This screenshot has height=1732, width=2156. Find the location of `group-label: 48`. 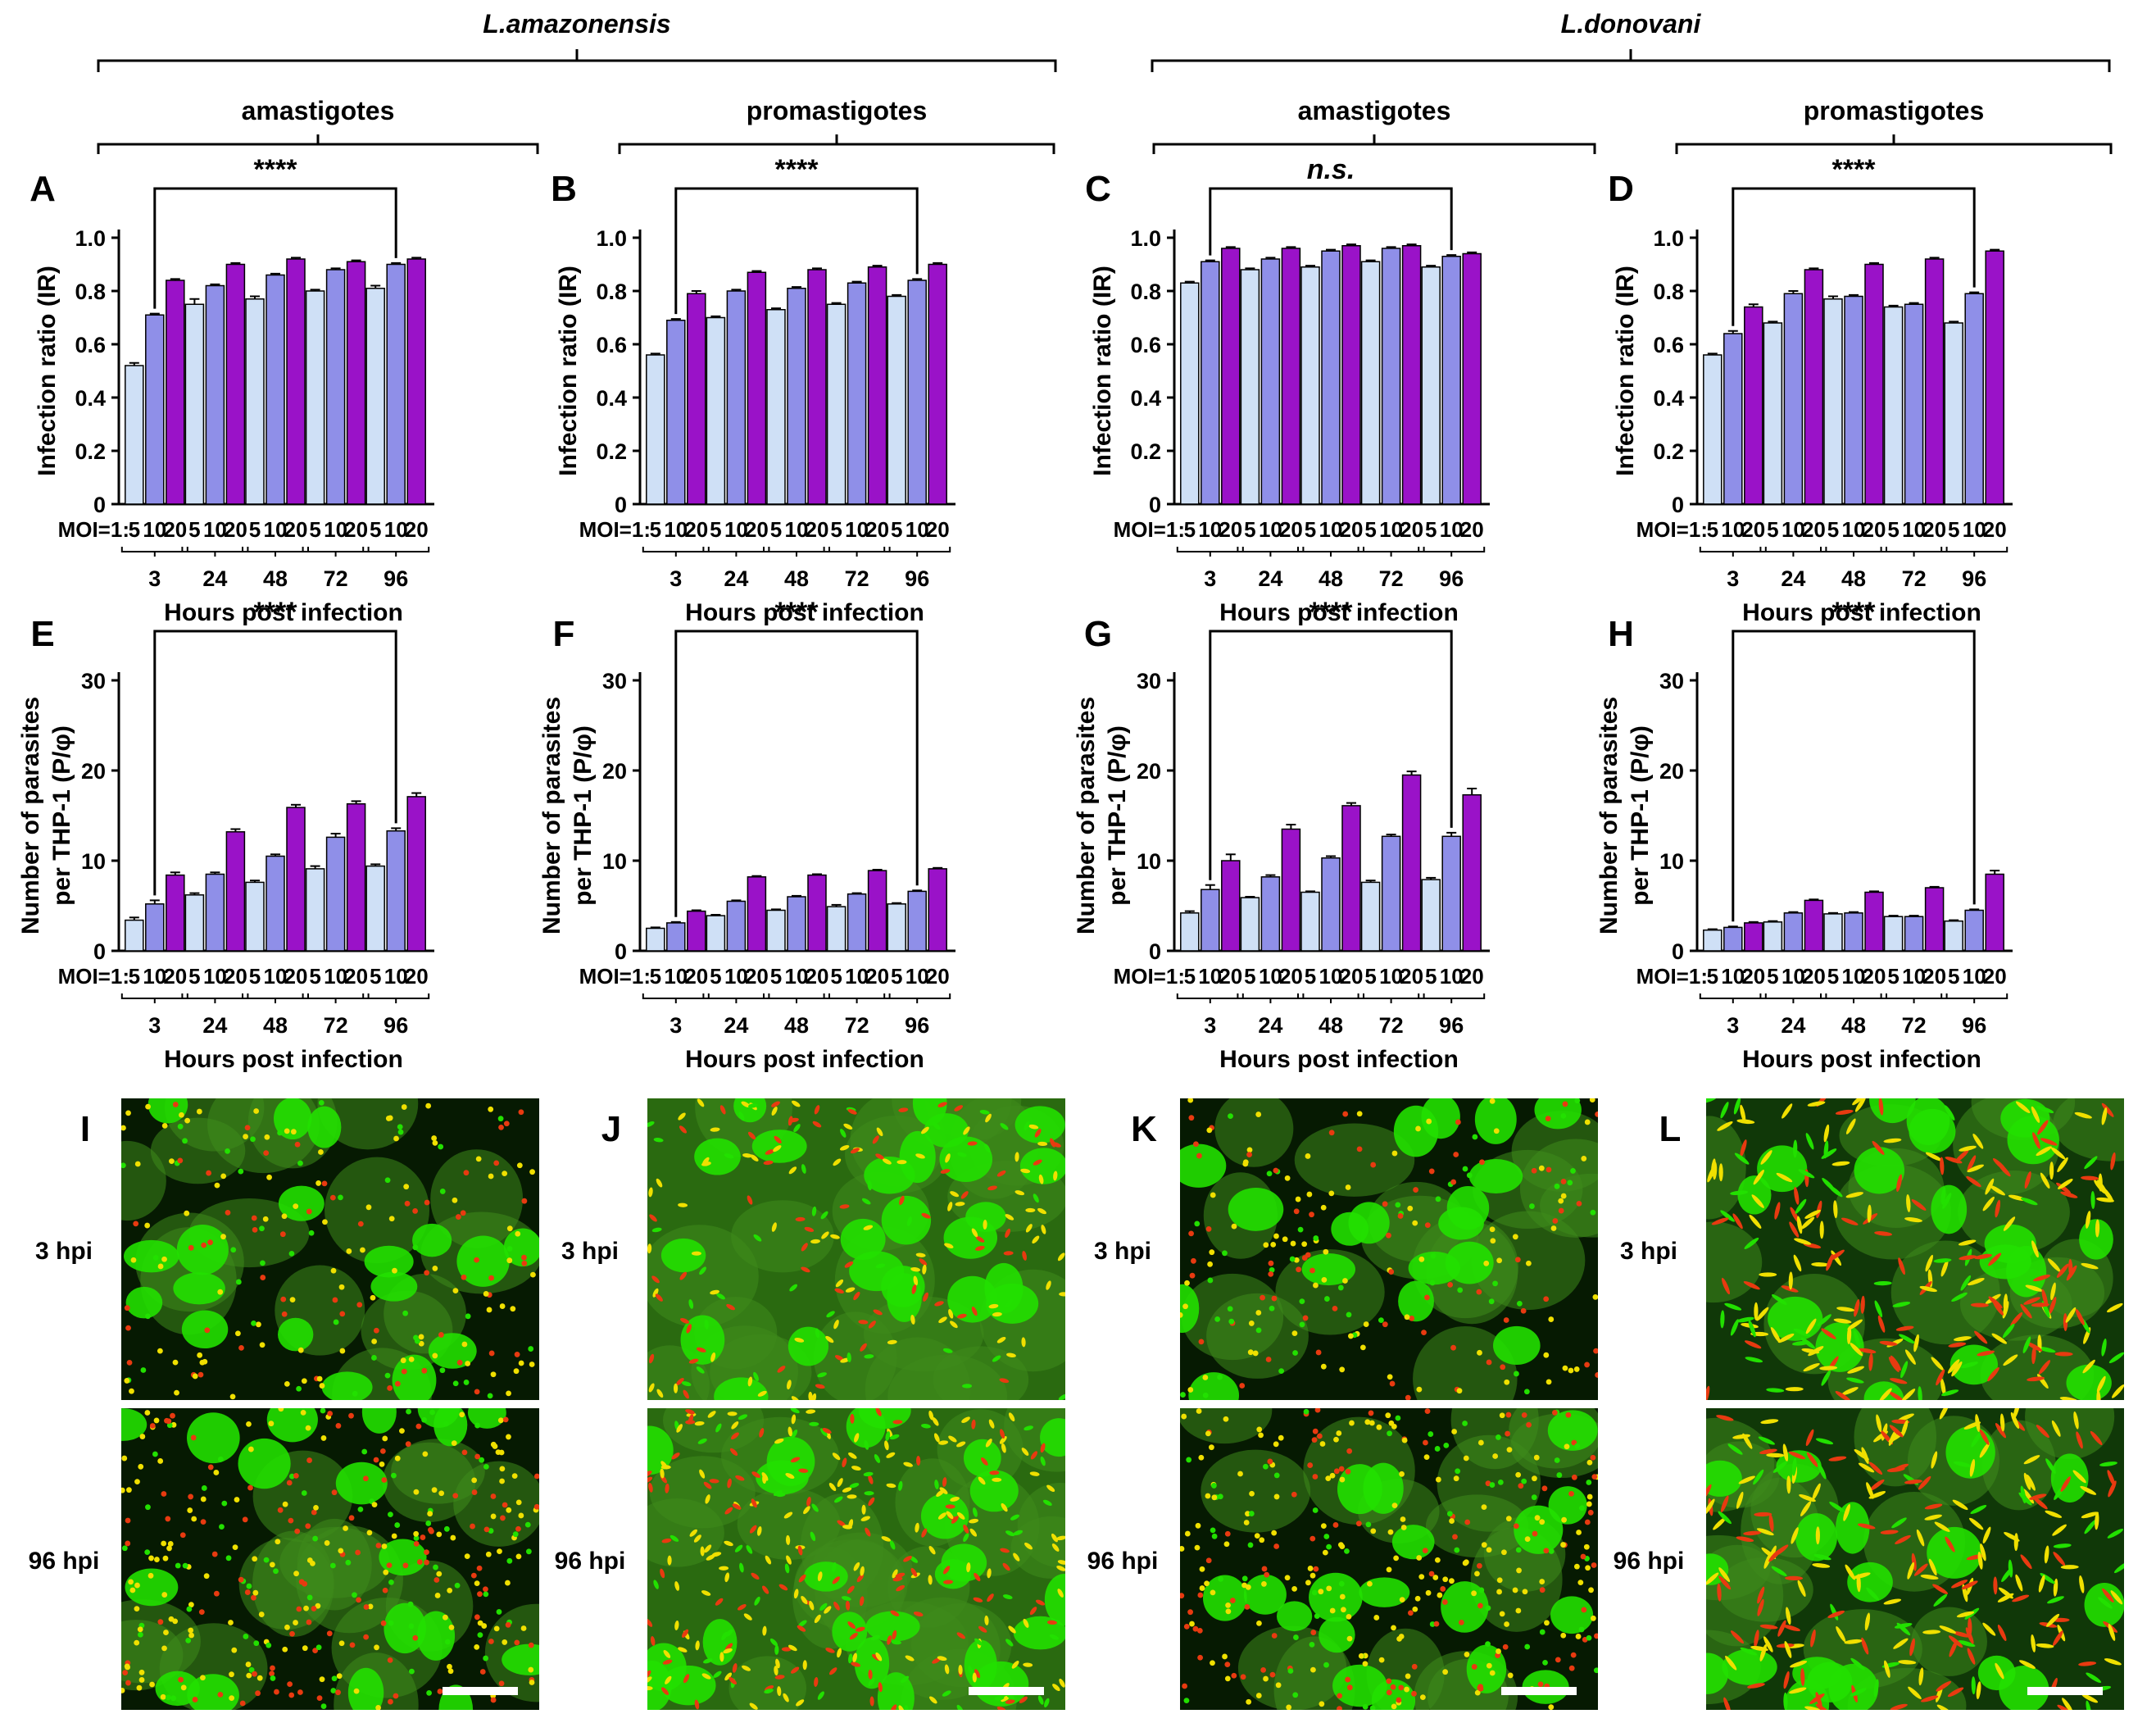

group-label: 48 is located at coordinates (1331, 1026).